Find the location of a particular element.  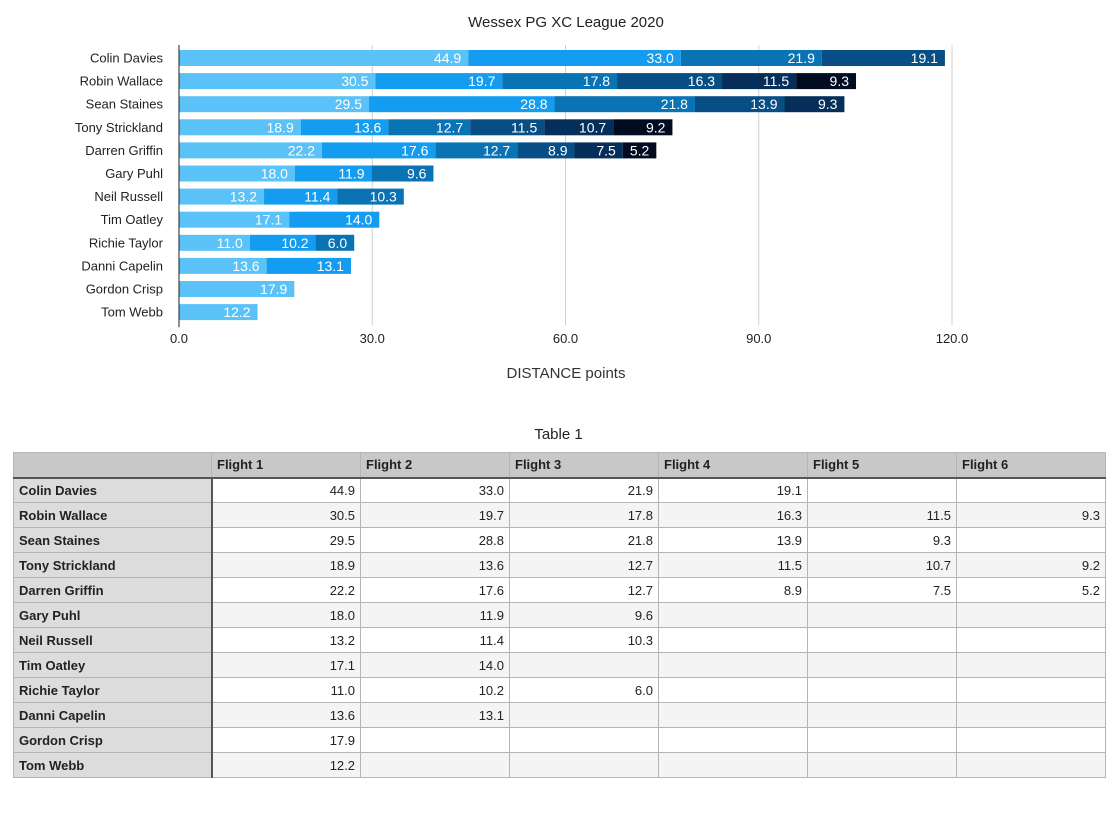

bar-value-label: 7.5 is located at coordinates (606, 150).